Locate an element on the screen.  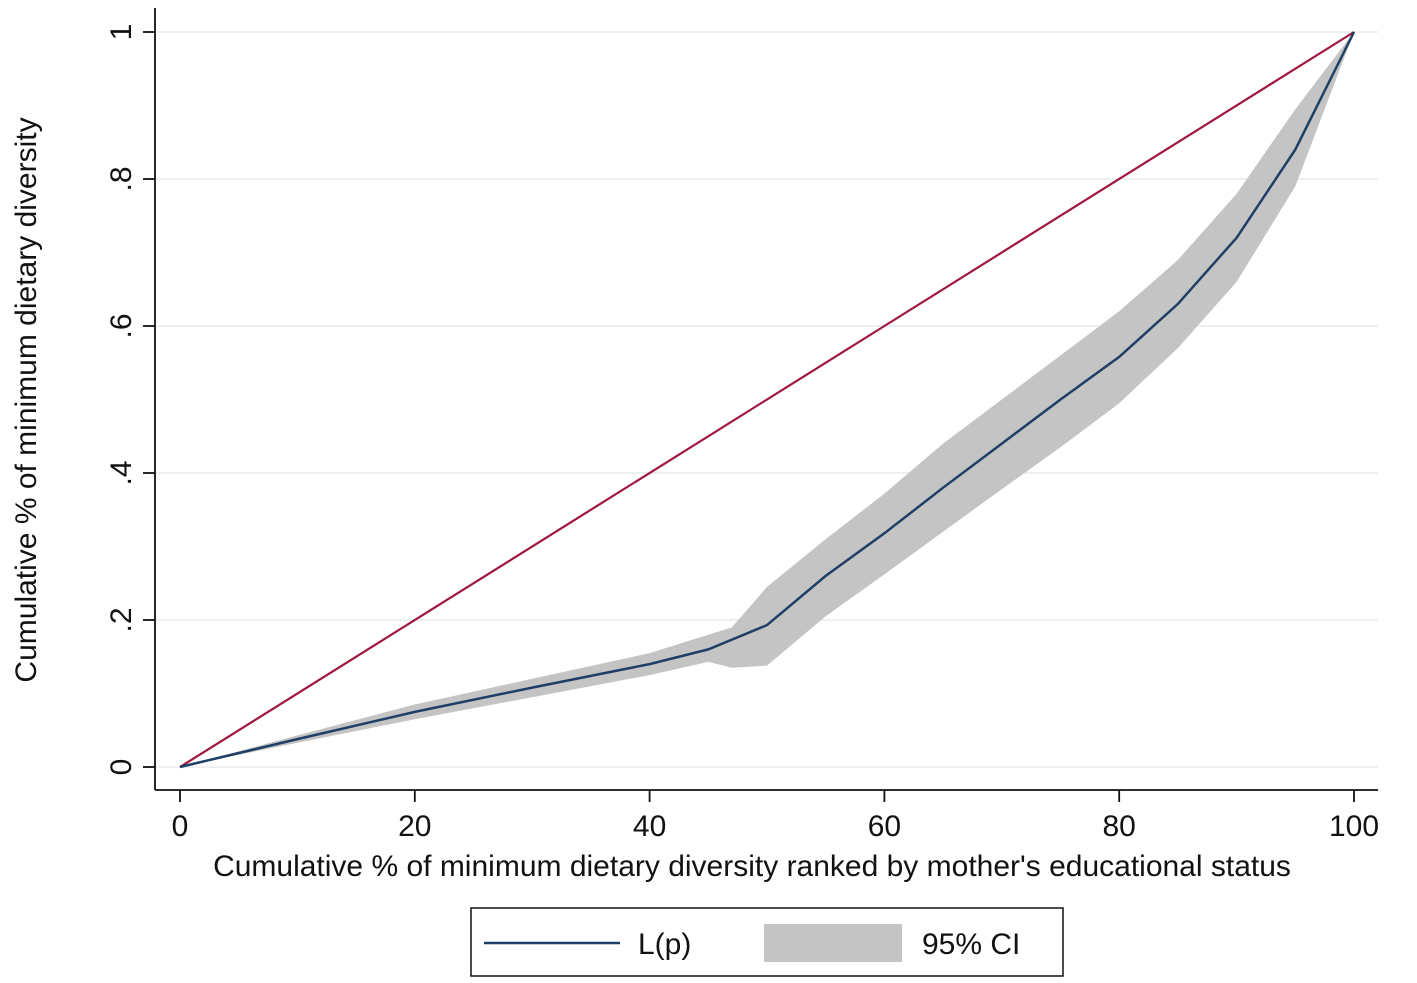
y-tick-label-0: 0 is located at coordinates (121, 767).